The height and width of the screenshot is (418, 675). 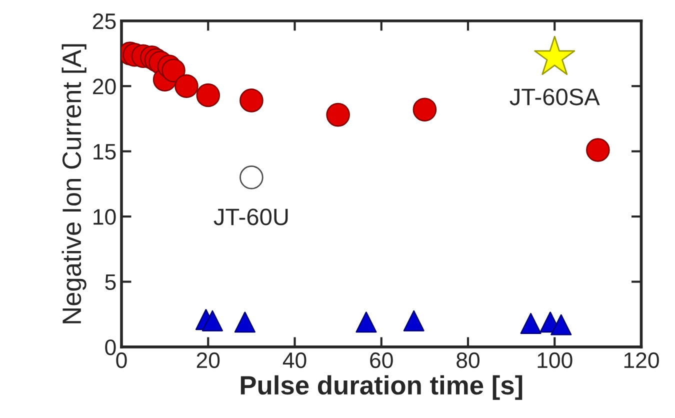 I want to click on y-tick-label: 5, so click(x=110, y=282).